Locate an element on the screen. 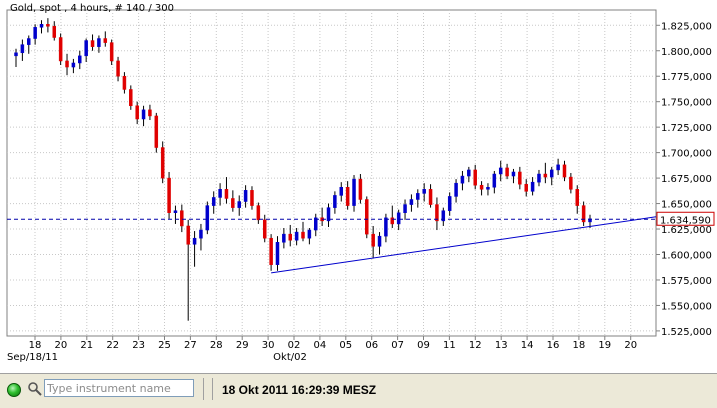 The image size is (717, 408). y-tick-label: 1.800,000 is located at coordinates (686, 52).